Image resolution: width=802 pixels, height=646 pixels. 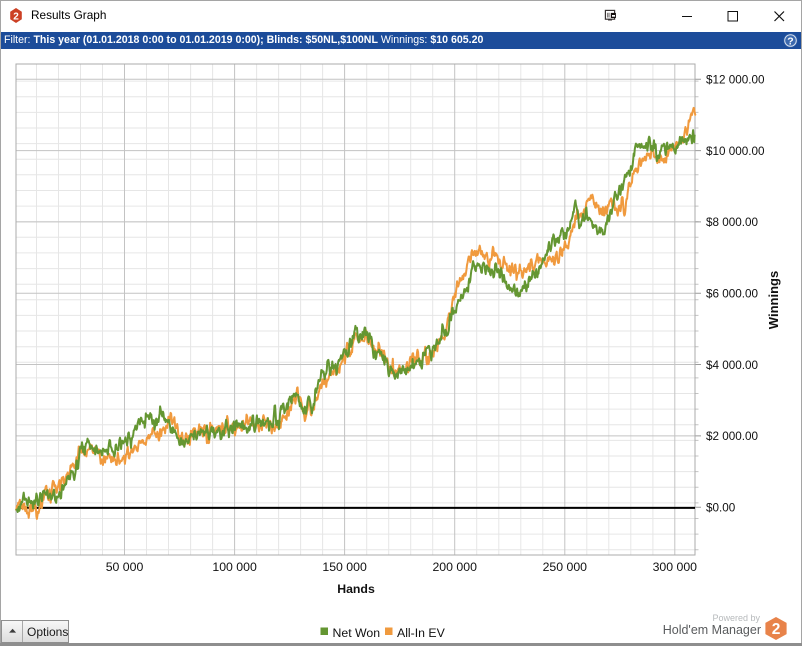 I want to click on svg-text: 250 000, so click(x=565, y=567).